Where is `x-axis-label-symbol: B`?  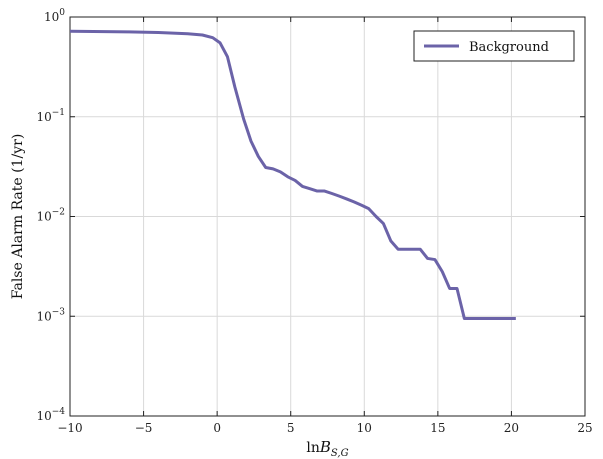
x-axis-label-symbol: B is located at coordinates (325, 447).